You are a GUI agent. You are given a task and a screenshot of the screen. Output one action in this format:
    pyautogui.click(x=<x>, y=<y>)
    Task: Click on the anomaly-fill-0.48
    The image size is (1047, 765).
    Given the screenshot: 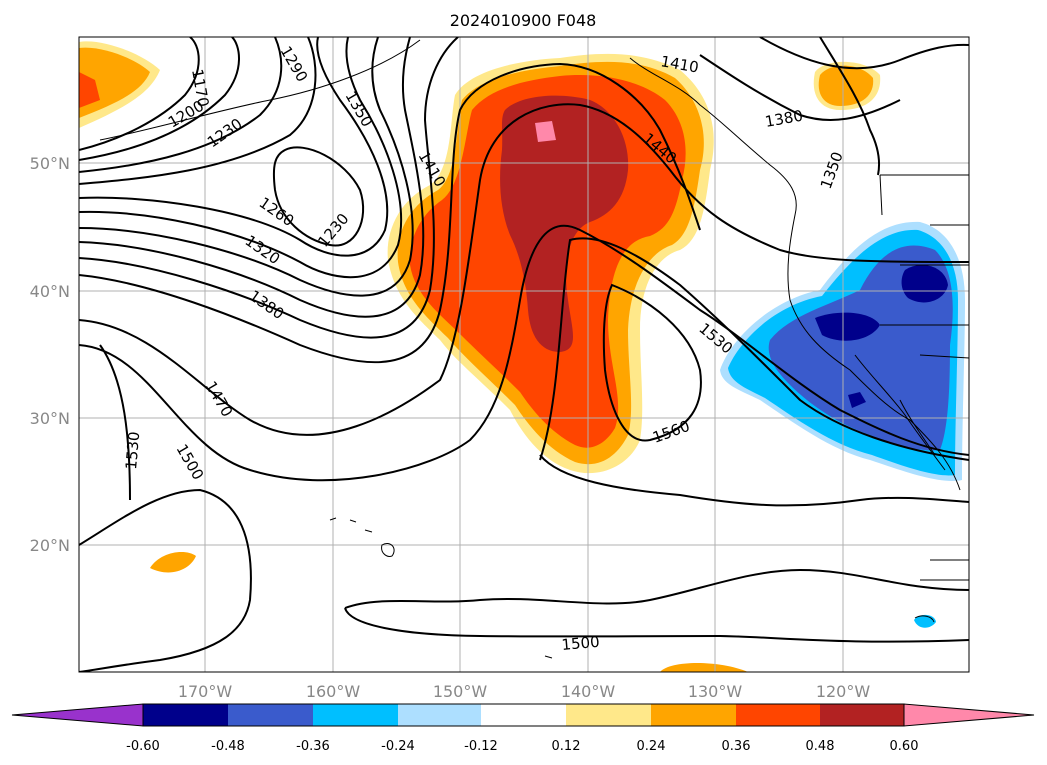 What is the action you would take?
    pyautogui.click(x=564, y=224)
    